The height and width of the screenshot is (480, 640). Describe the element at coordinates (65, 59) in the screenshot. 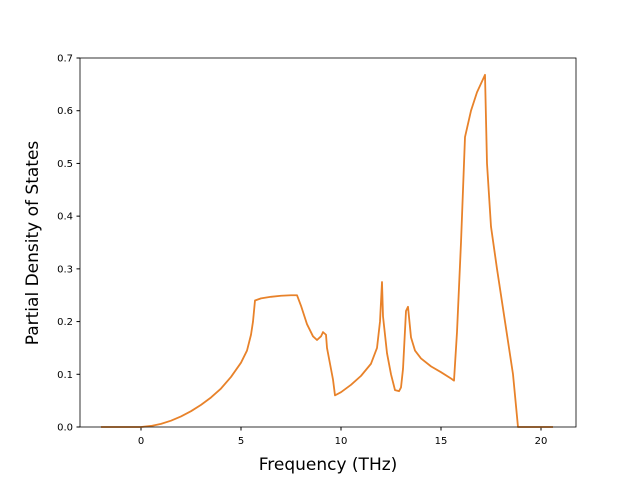

I see `y-tick-label: 0.7` at that location.